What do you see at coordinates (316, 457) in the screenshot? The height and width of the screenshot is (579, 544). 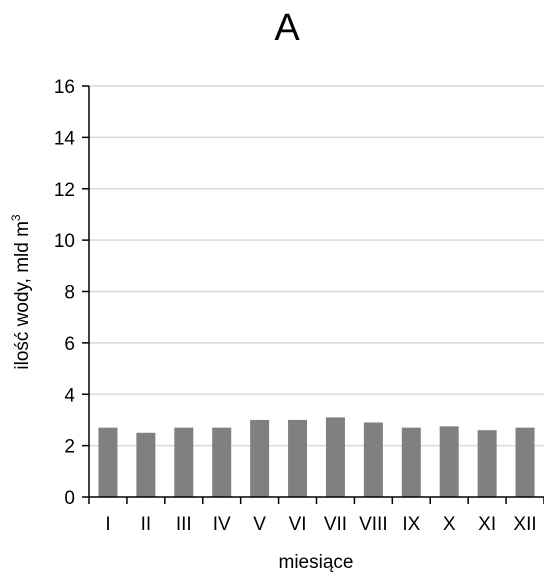 I see `bars` at bounding box center [316, 457].